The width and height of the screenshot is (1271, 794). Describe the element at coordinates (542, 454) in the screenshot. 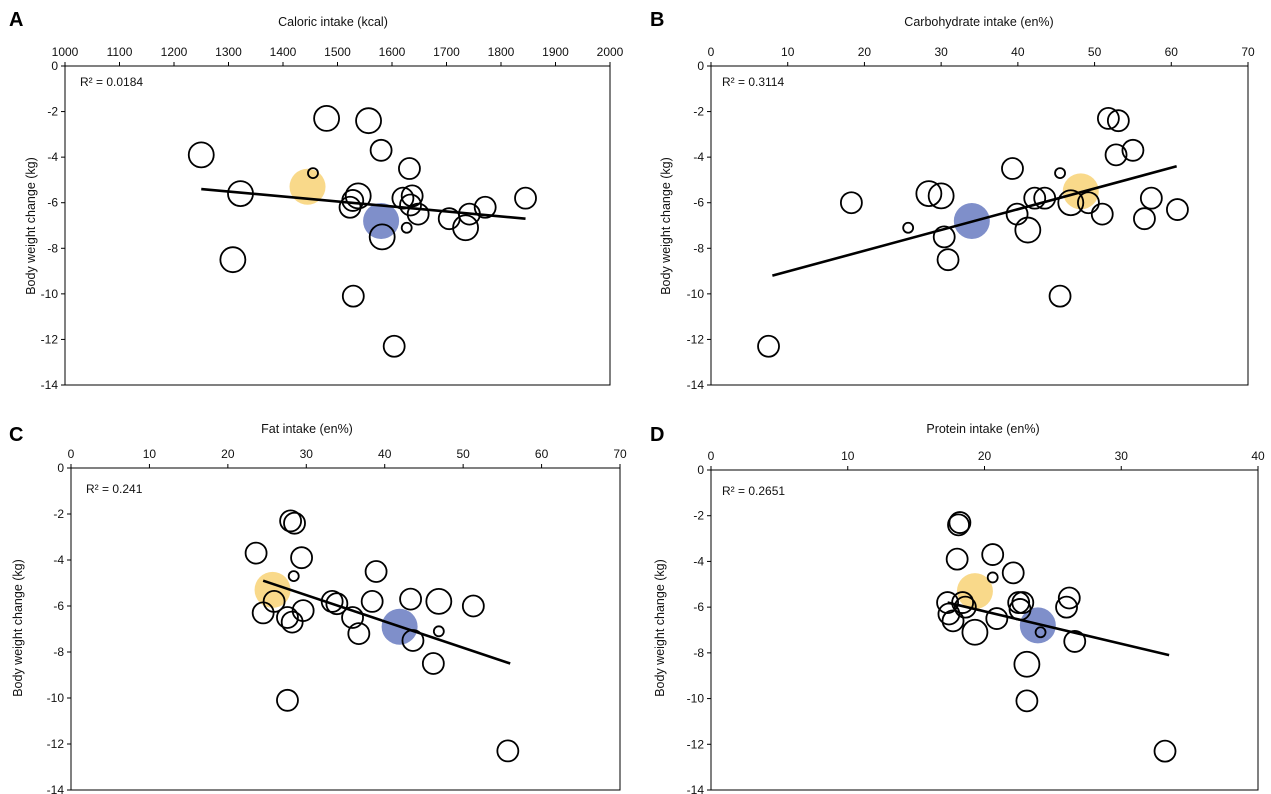

I see `x-tick-label: 60` at that location.